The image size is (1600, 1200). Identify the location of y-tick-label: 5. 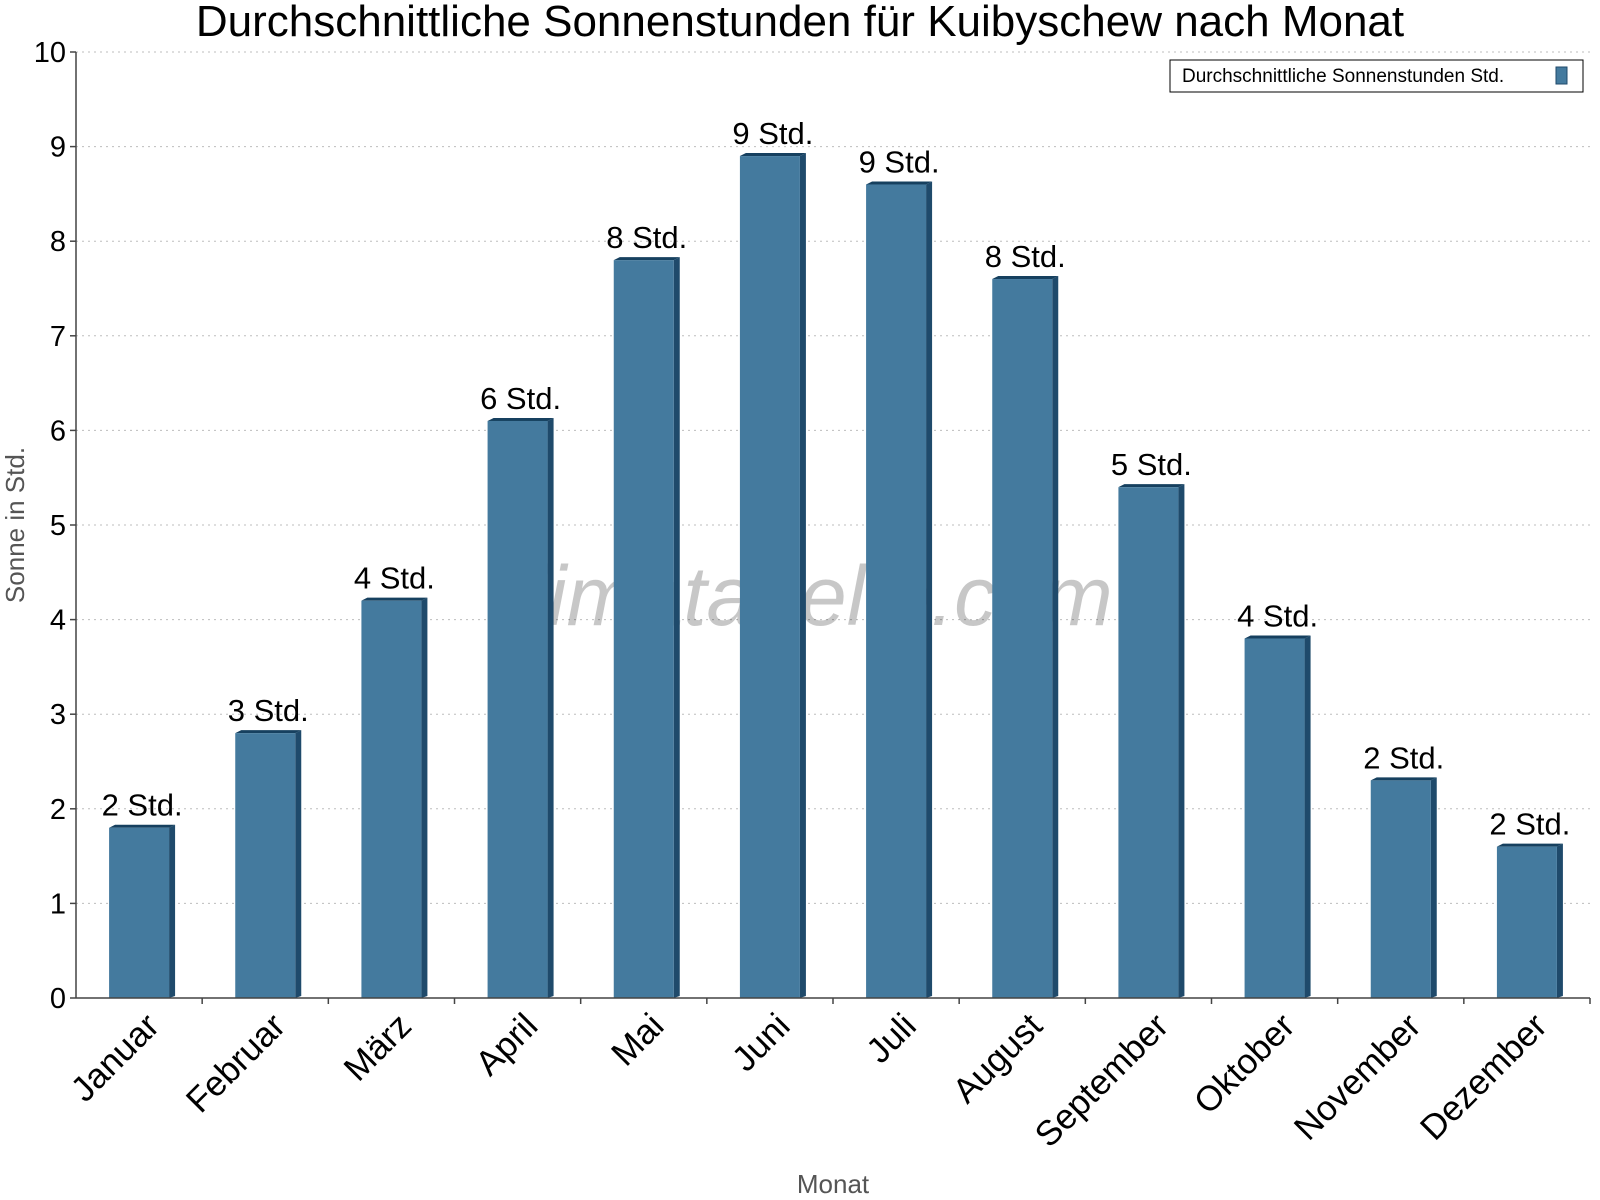
(58, 526).